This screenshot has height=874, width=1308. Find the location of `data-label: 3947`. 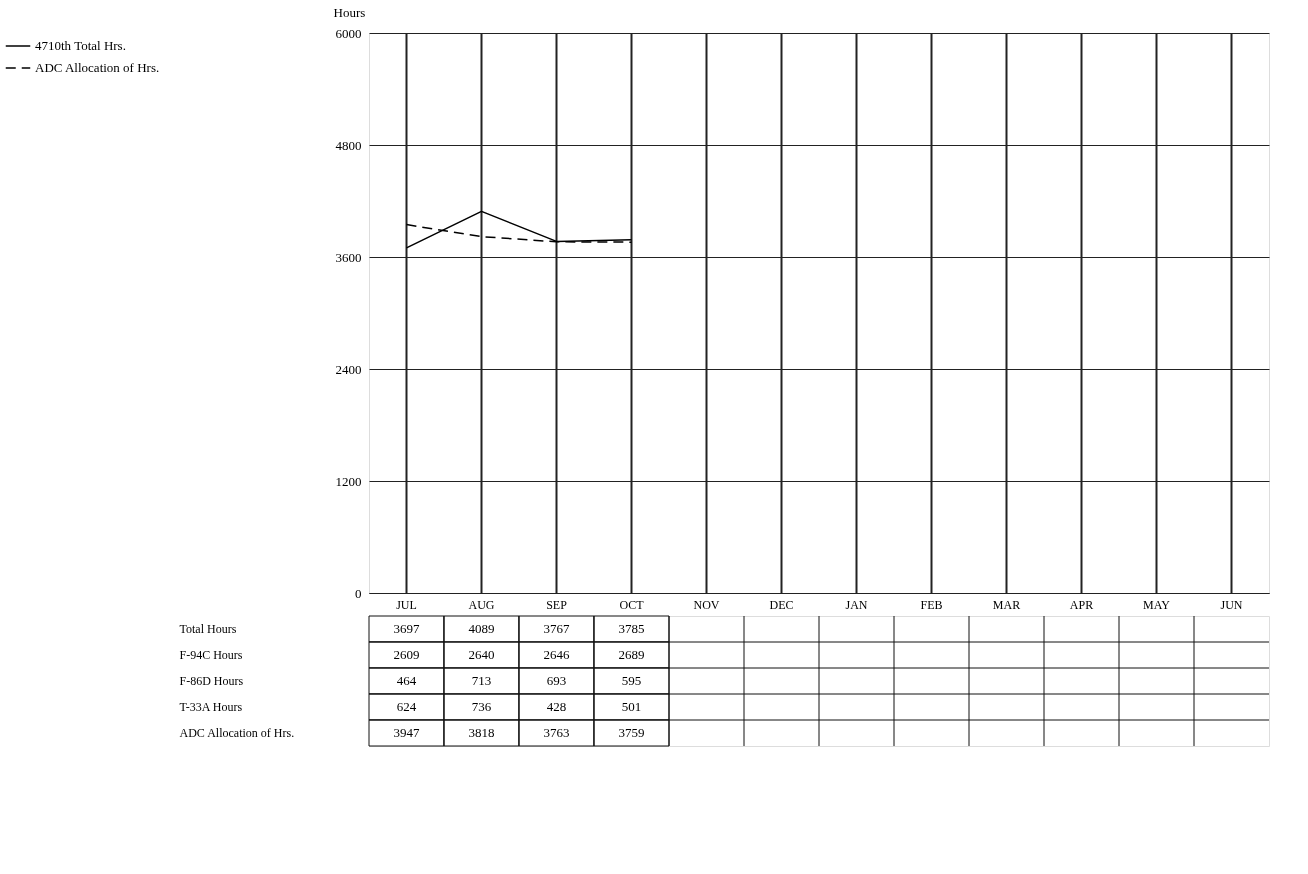

data-label: 3947 is located at coordinates (406, 732).